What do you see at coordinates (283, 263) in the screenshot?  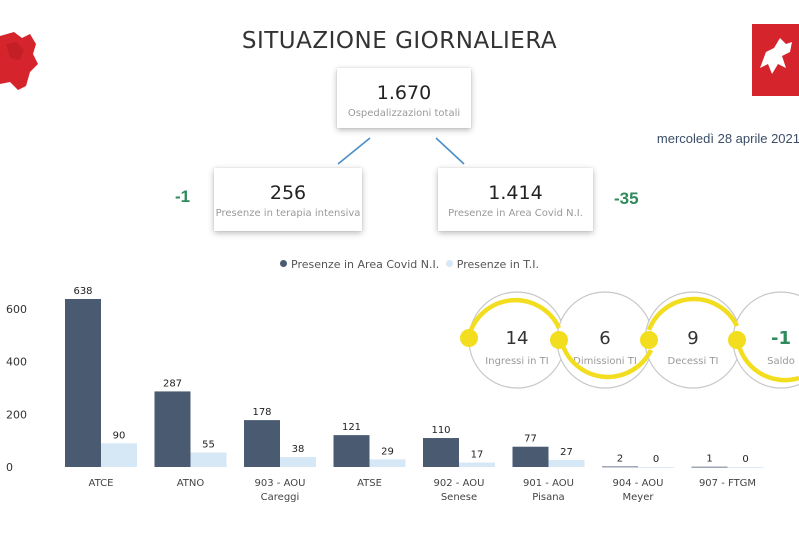 I see `legend-swatch-area` at bounding box center [283, 263].